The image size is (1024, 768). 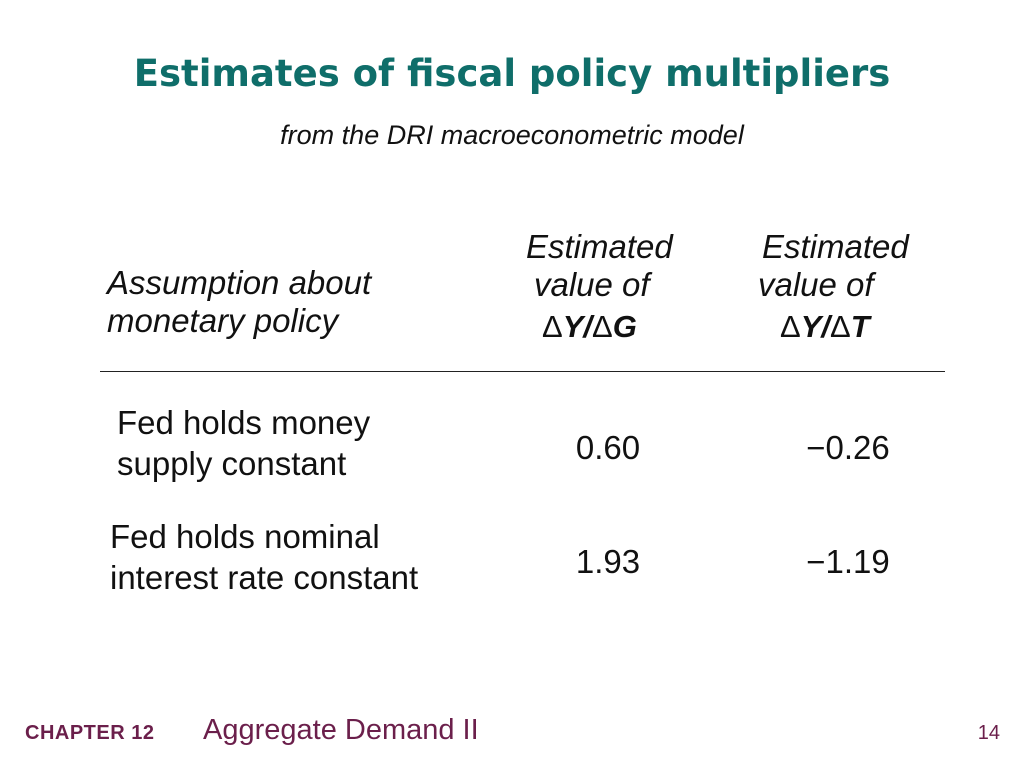 I want to click on row-label-line-1: Fed holds money, so click(x=244, y=422).